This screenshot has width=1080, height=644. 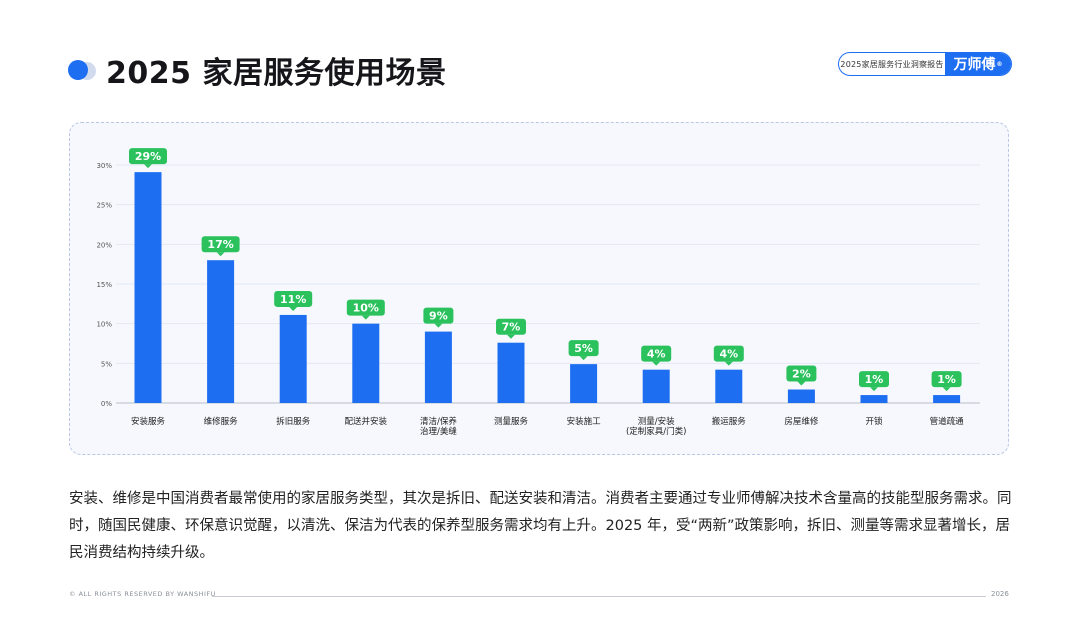 What do you see at coordinates (142, 594) in the screenshot?
I see `copyright-text: © ALL RIGHTS RESERVED BY WANSHIFU` at bounding box center [142, 594].